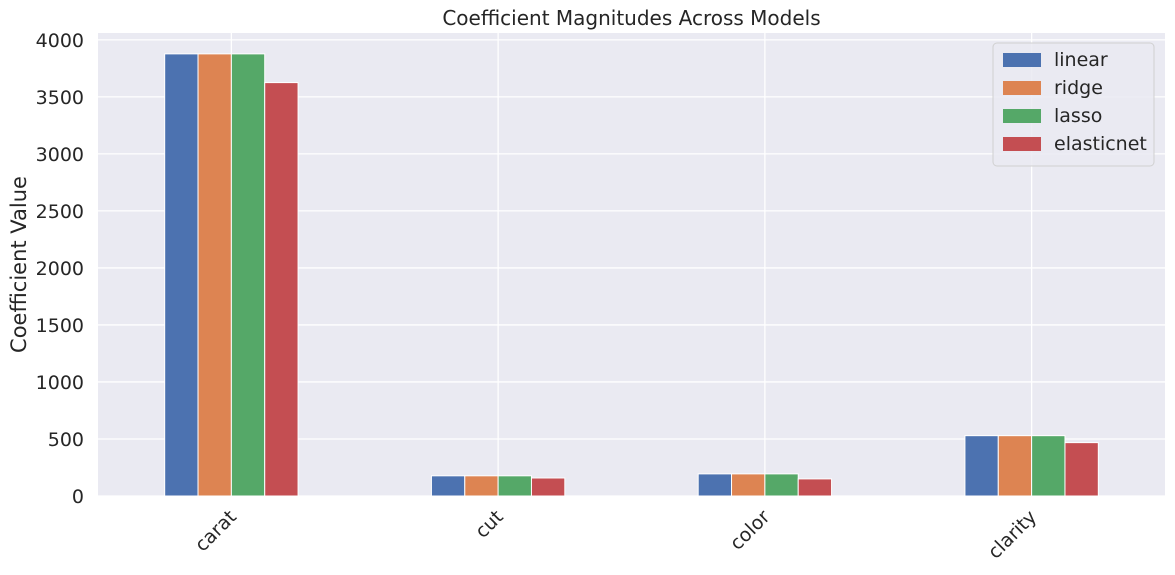 This screenshot has width=1175, height=575. I want to click on bar-elasticnet-cut, so click(548, 487).